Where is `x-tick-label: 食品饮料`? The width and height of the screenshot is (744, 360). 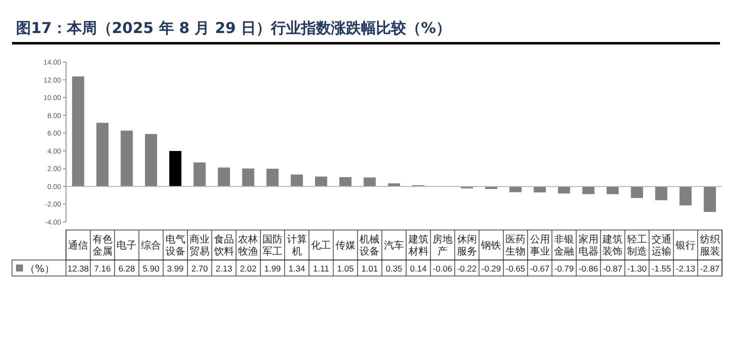 x-tick-label: 食品饮料 is located at coordinates (223, 246).